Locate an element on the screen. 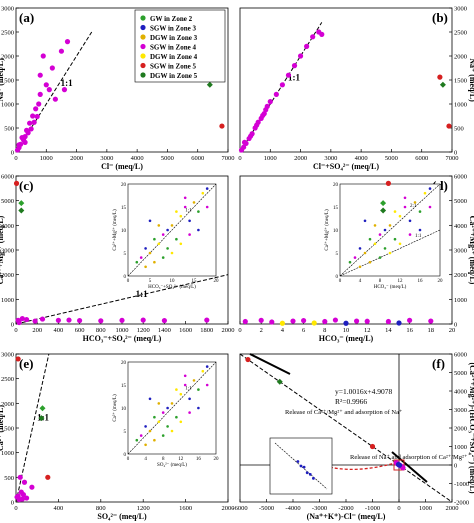 Image resolution: width=474 pixels, height=523 pixels. x-tick-label: 6 is located at coordinates (304, 330).